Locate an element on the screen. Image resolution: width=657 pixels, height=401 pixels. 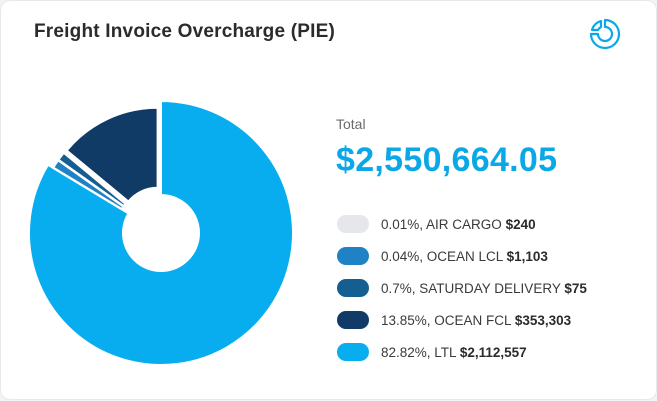
pie-slice-saturday-delivery is located at coordinates (92, 179).